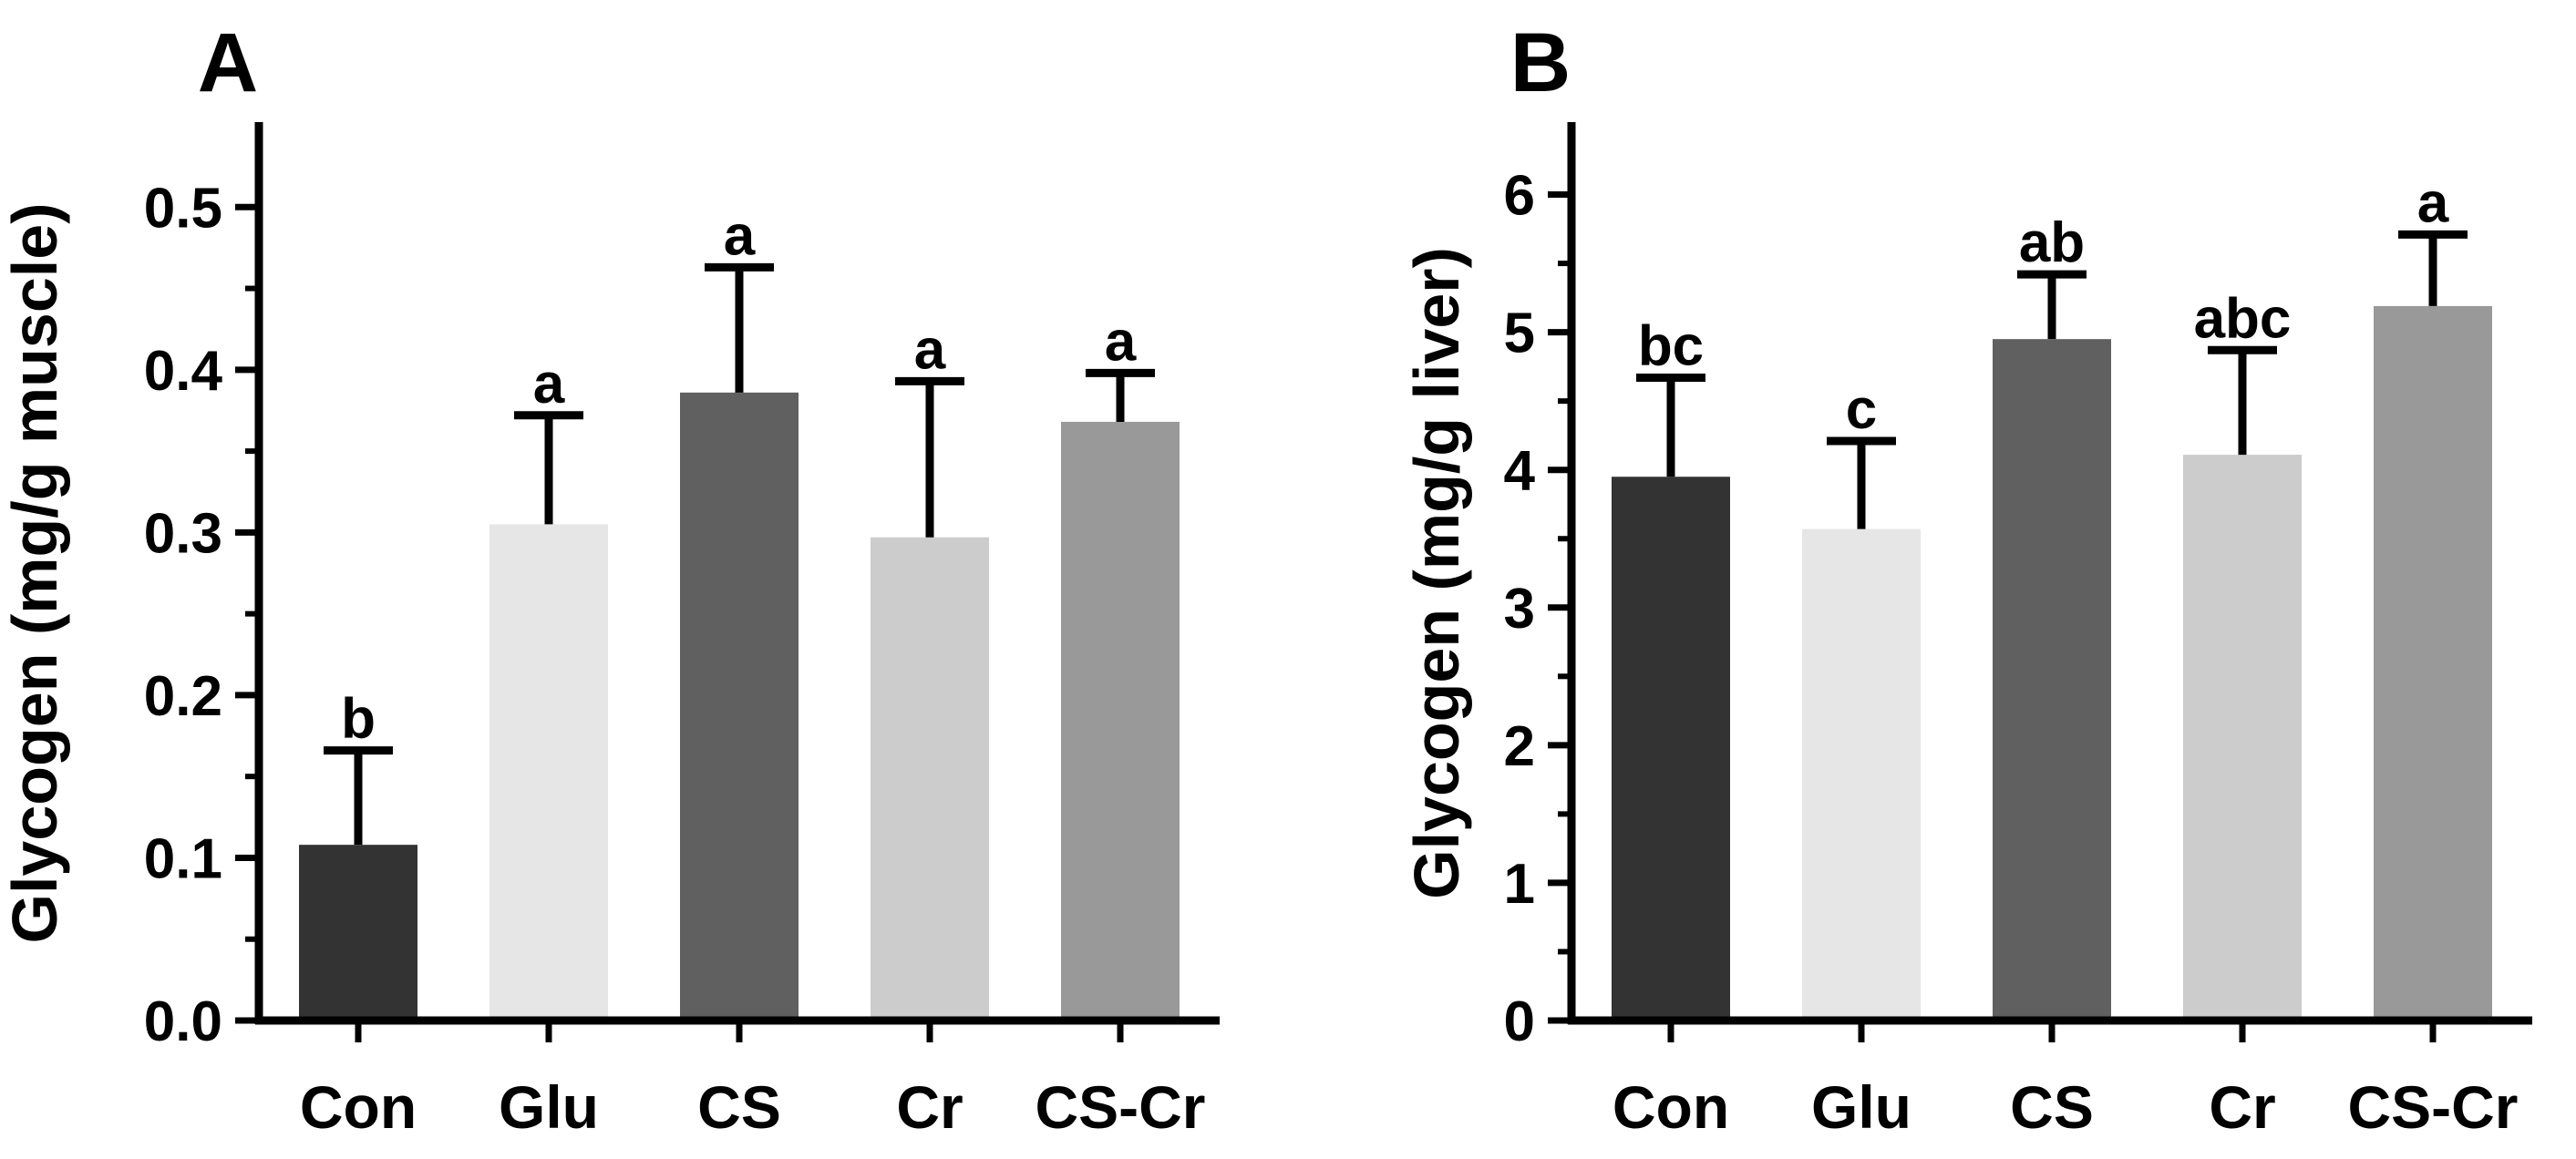 The width and height of the screenshot is (2576, 1159). What do you see at coordinates (1861, 410) in the screenshot?
I see `significance-letter: c` at bounding box center [1861, 410].